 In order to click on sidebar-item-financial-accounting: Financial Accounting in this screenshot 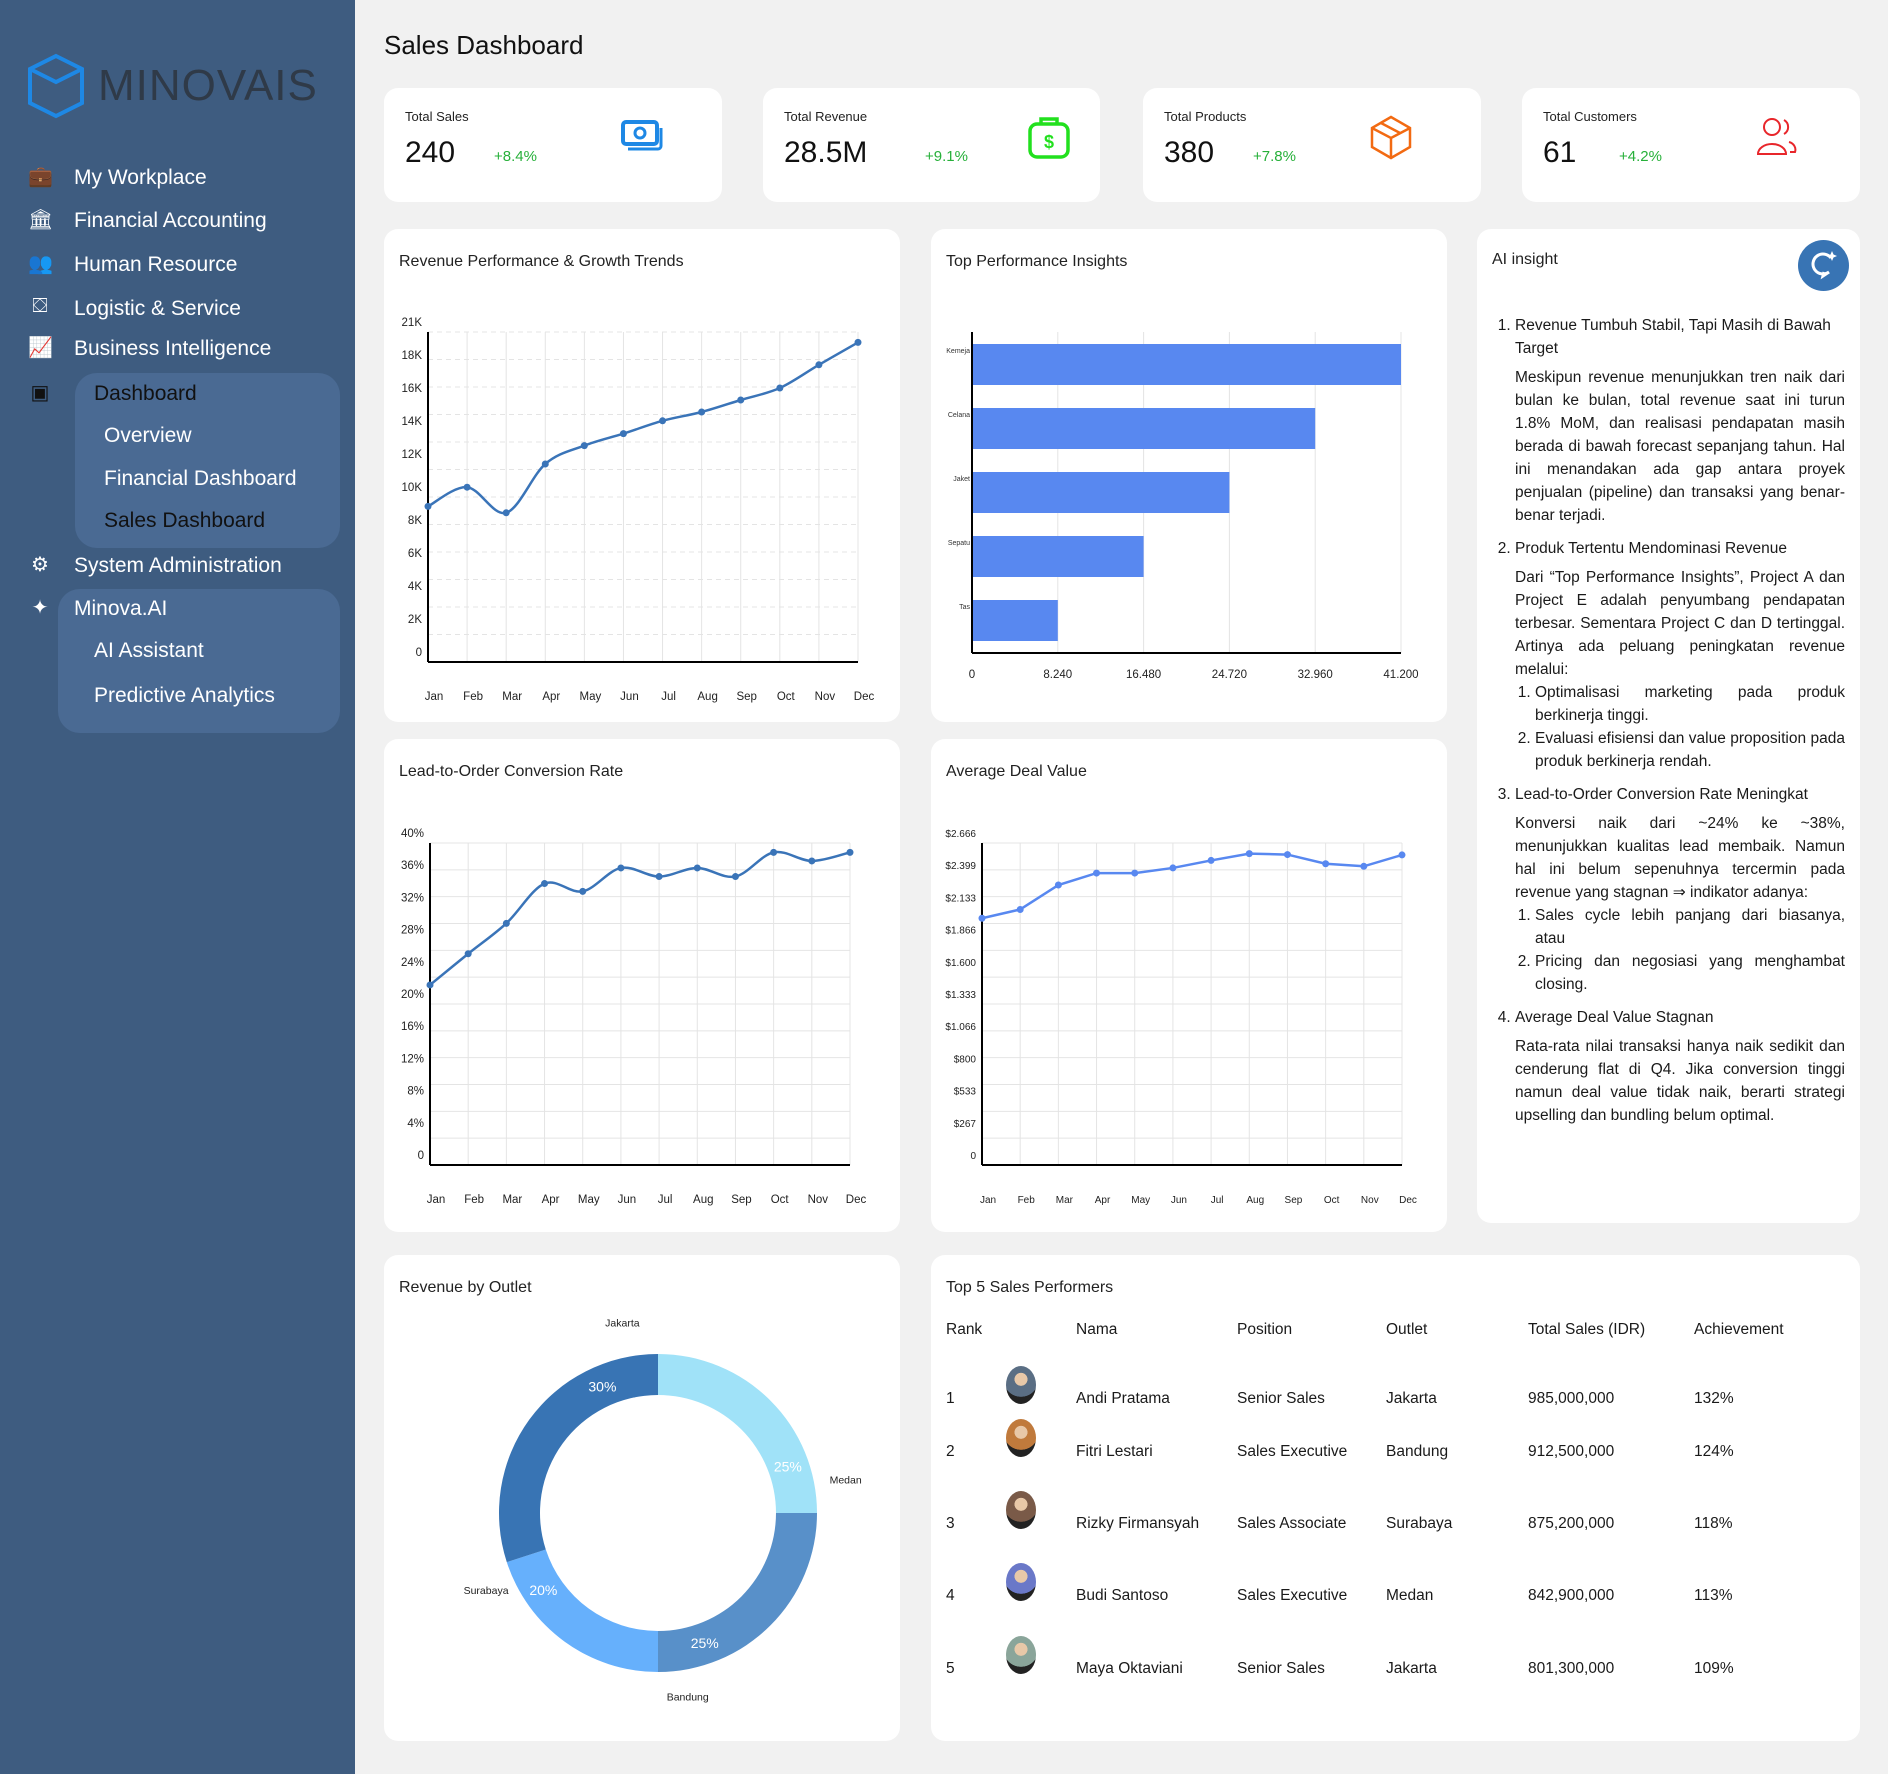, I will do `click(170, 220)`.